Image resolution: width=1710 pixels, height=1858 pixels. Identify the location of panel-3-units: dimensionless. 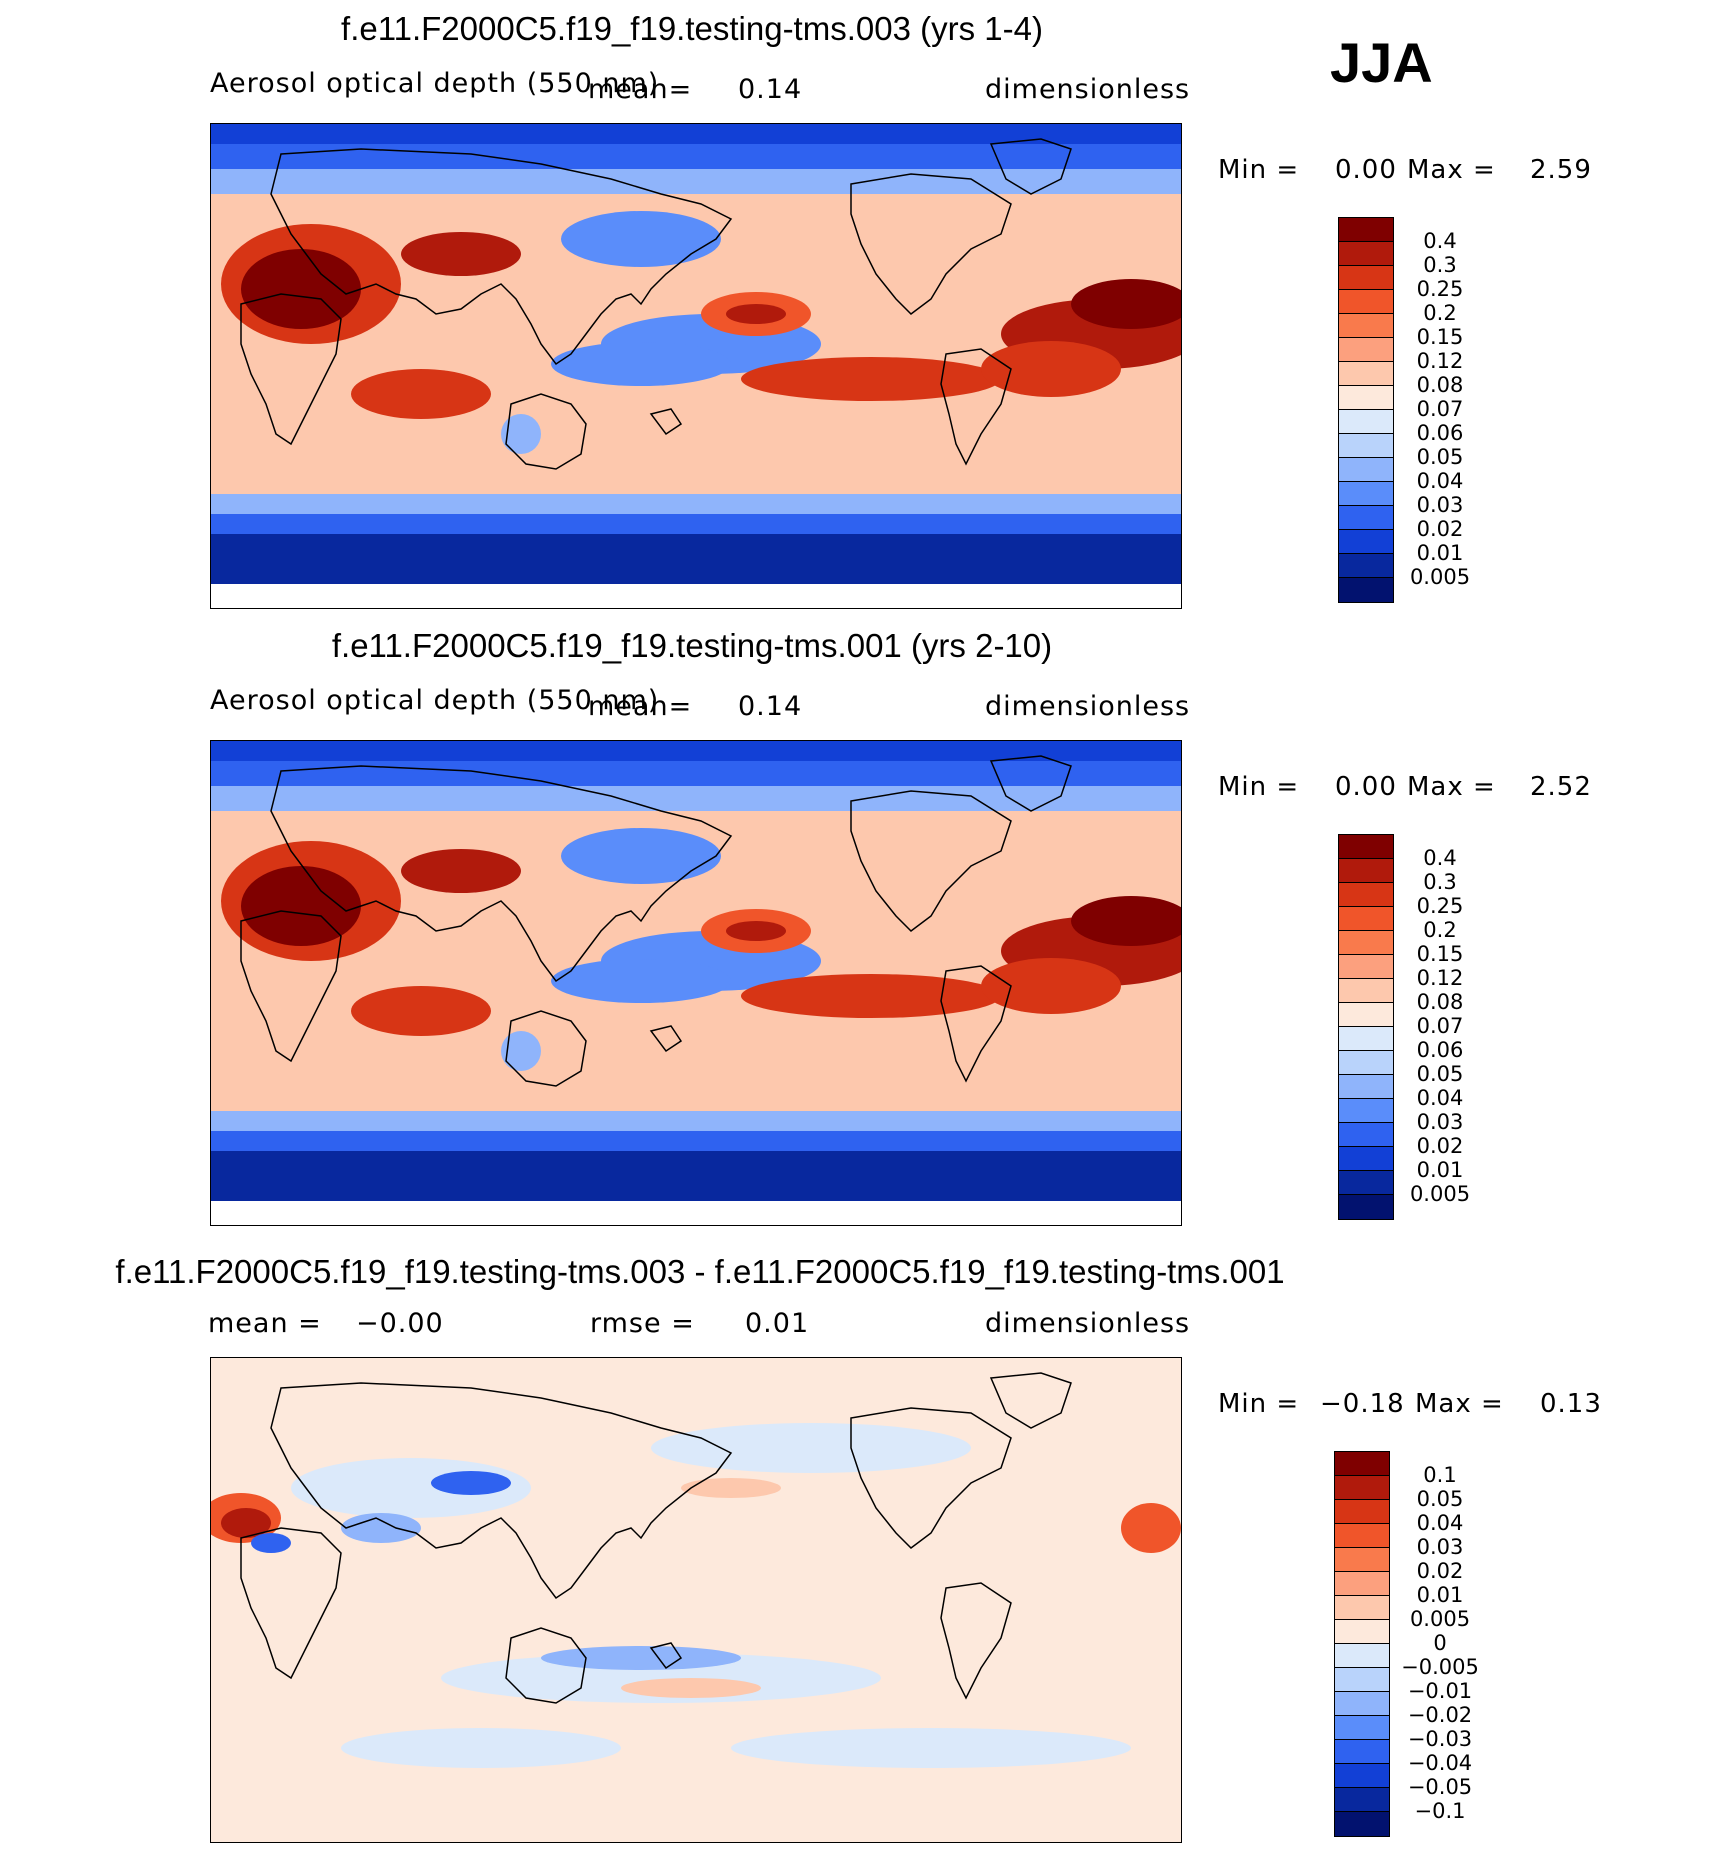
(1088, 1323).